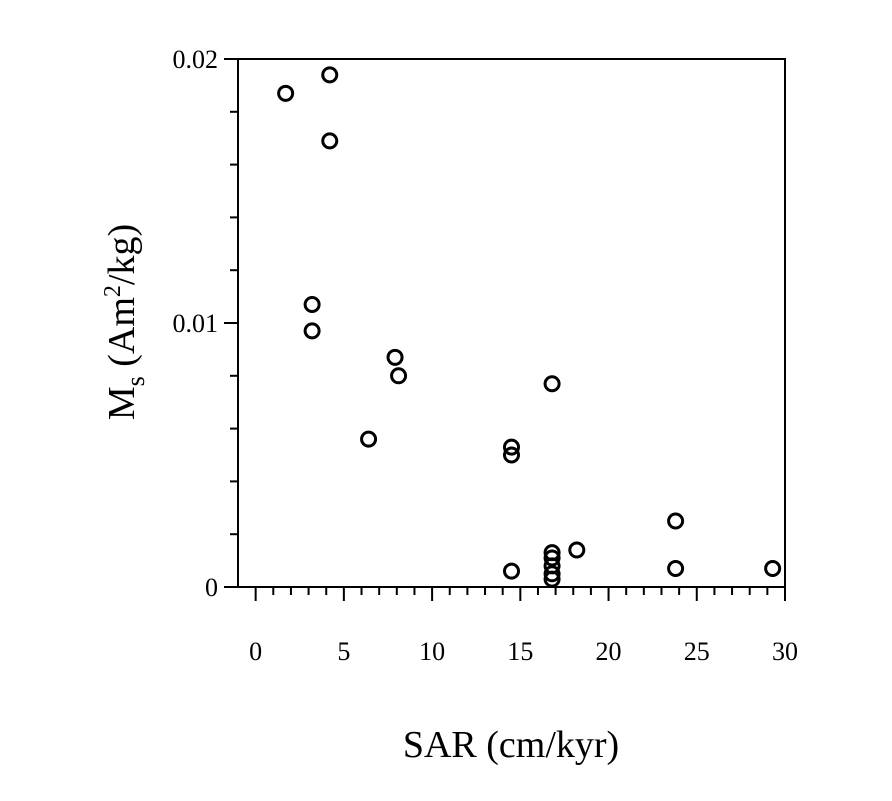 The height and width of the screenshot is (801, 892). I want to click on y-axis-title-units: /kg), so click(122, 254).